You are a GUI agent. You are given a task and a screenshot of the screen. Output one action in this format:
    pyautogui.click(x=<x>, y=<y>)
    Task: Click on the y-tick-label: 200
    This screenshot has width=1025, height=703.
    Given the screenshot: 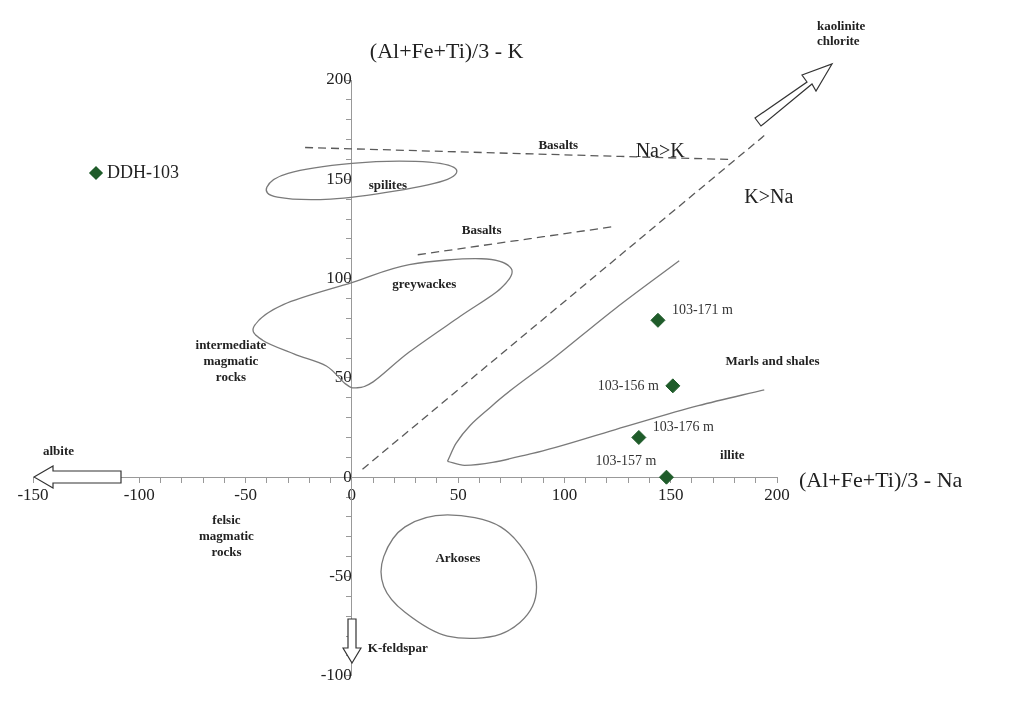 What is the action you would take?
    pyautogui.click(x=339, y=79)
    